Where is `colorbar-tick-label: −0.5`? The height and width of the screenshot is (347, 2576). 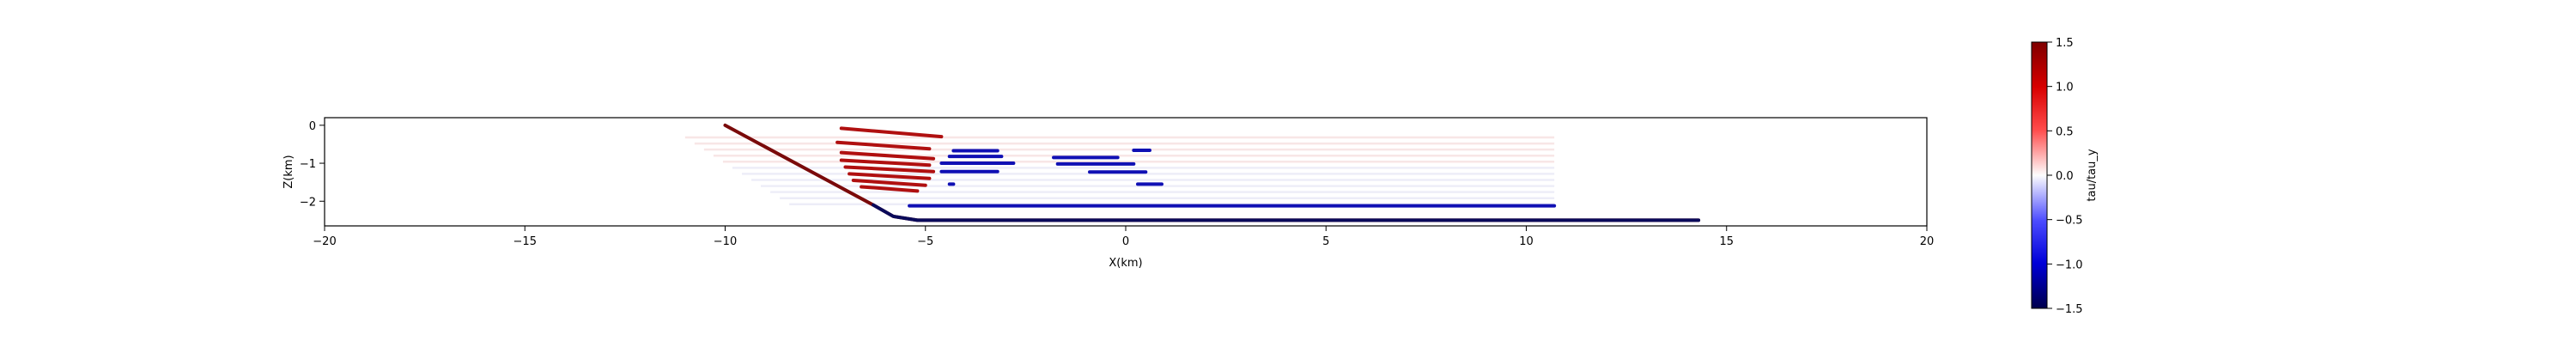
colorbar-tick-label: −0.5 is located at coordinates (2069, 221).